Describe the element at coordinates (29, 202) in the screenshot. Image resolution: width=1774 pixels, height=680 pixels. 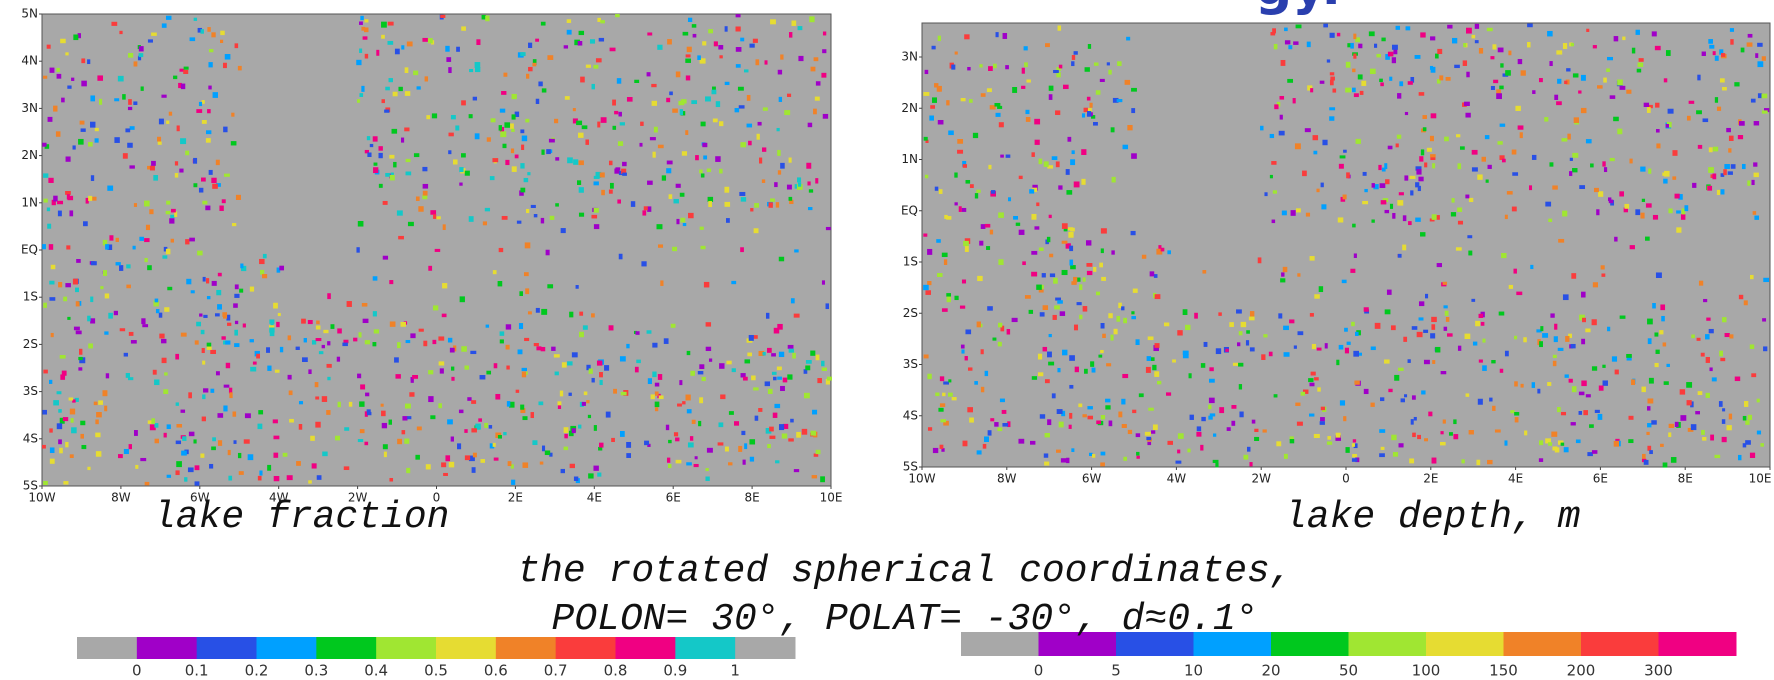
I see `y-tick-label: 1N` at that location.